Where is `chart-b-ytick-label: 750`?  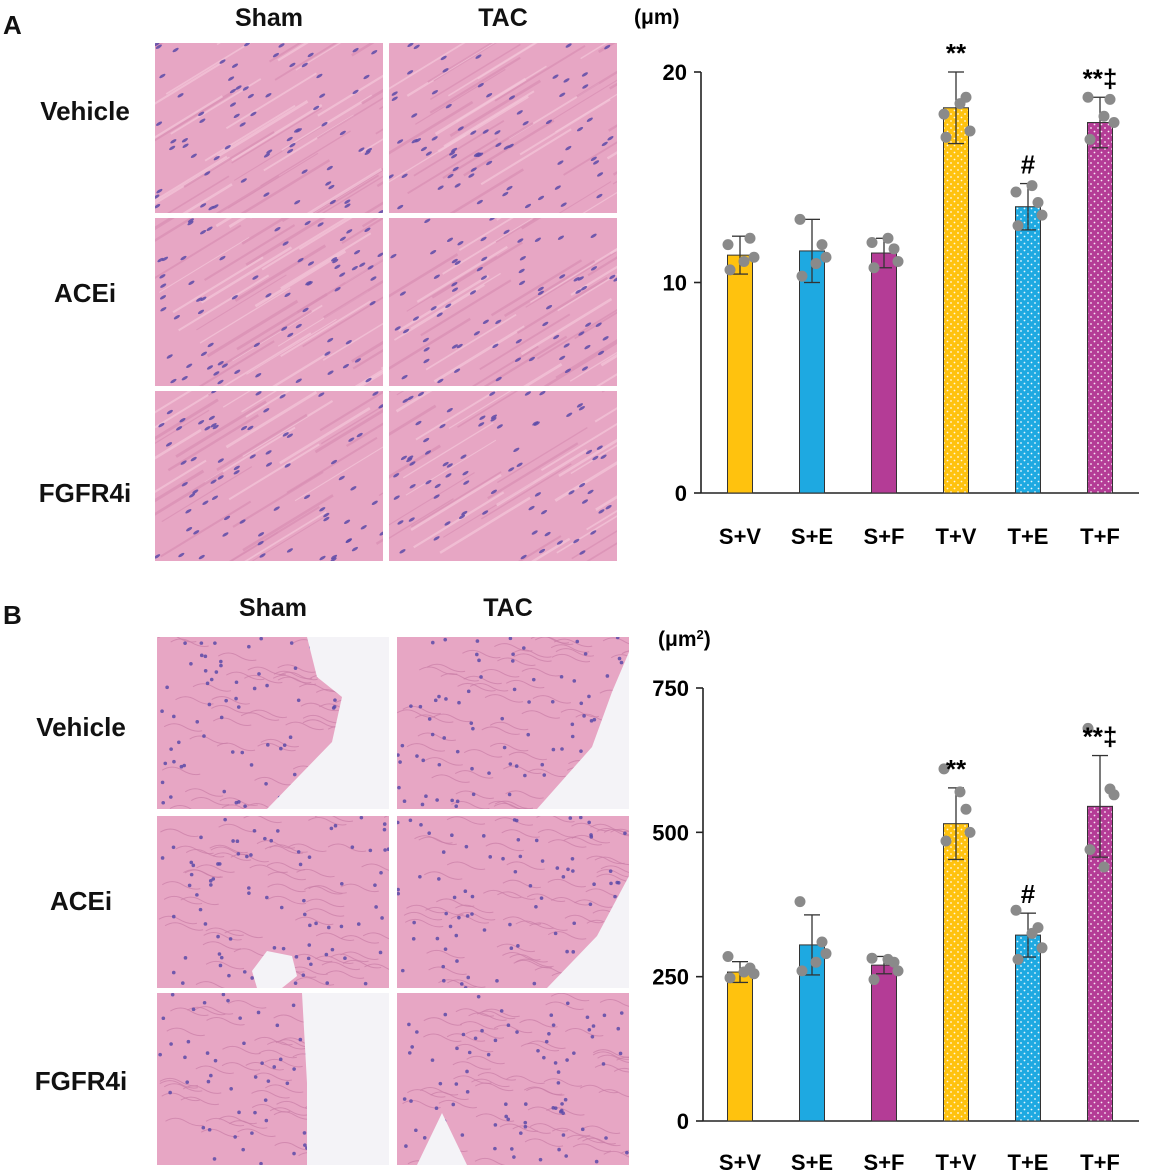
chart-b-ytick-label: 750 is located at coordinates (670, 688).